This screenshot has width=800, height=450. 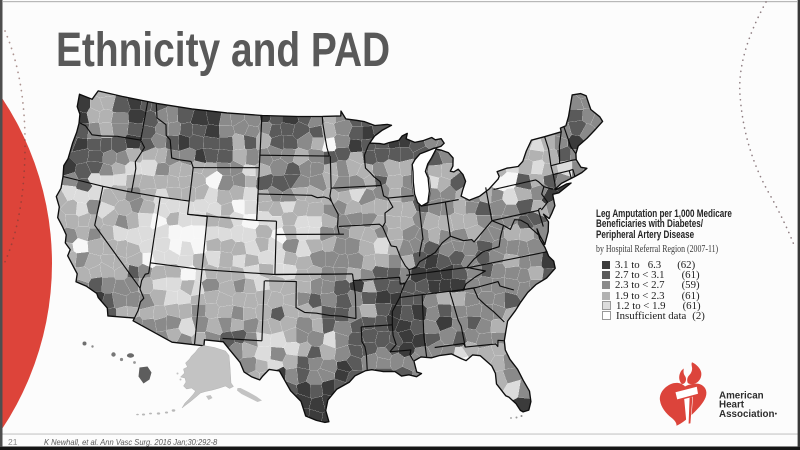 I want to click on svg-text: American, so click(x=741, y=396).